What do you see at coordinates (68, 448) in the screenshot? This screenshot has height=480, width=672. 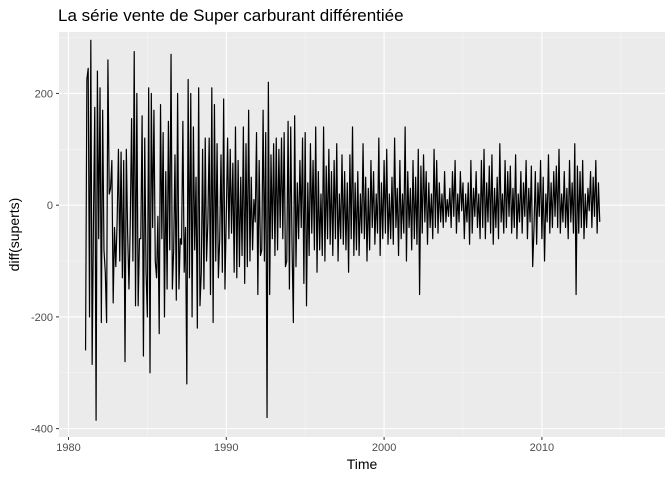 I see `x-tick-label: 1980` at bounding box center [68, 448].